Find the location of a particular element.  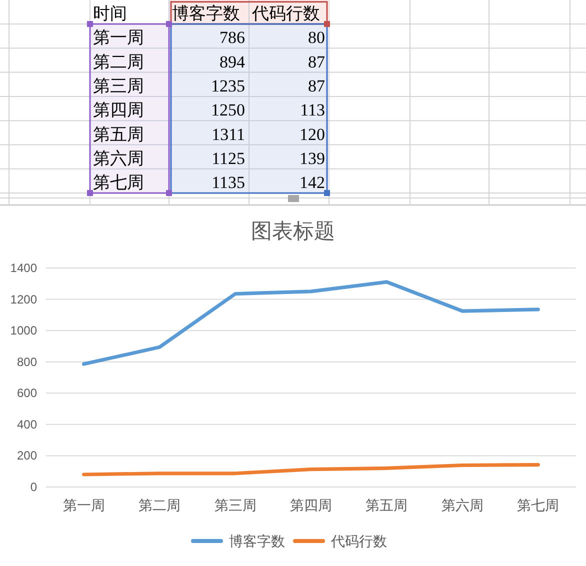

x-tick-label: 第五周 is located at coordinates (387, 505).